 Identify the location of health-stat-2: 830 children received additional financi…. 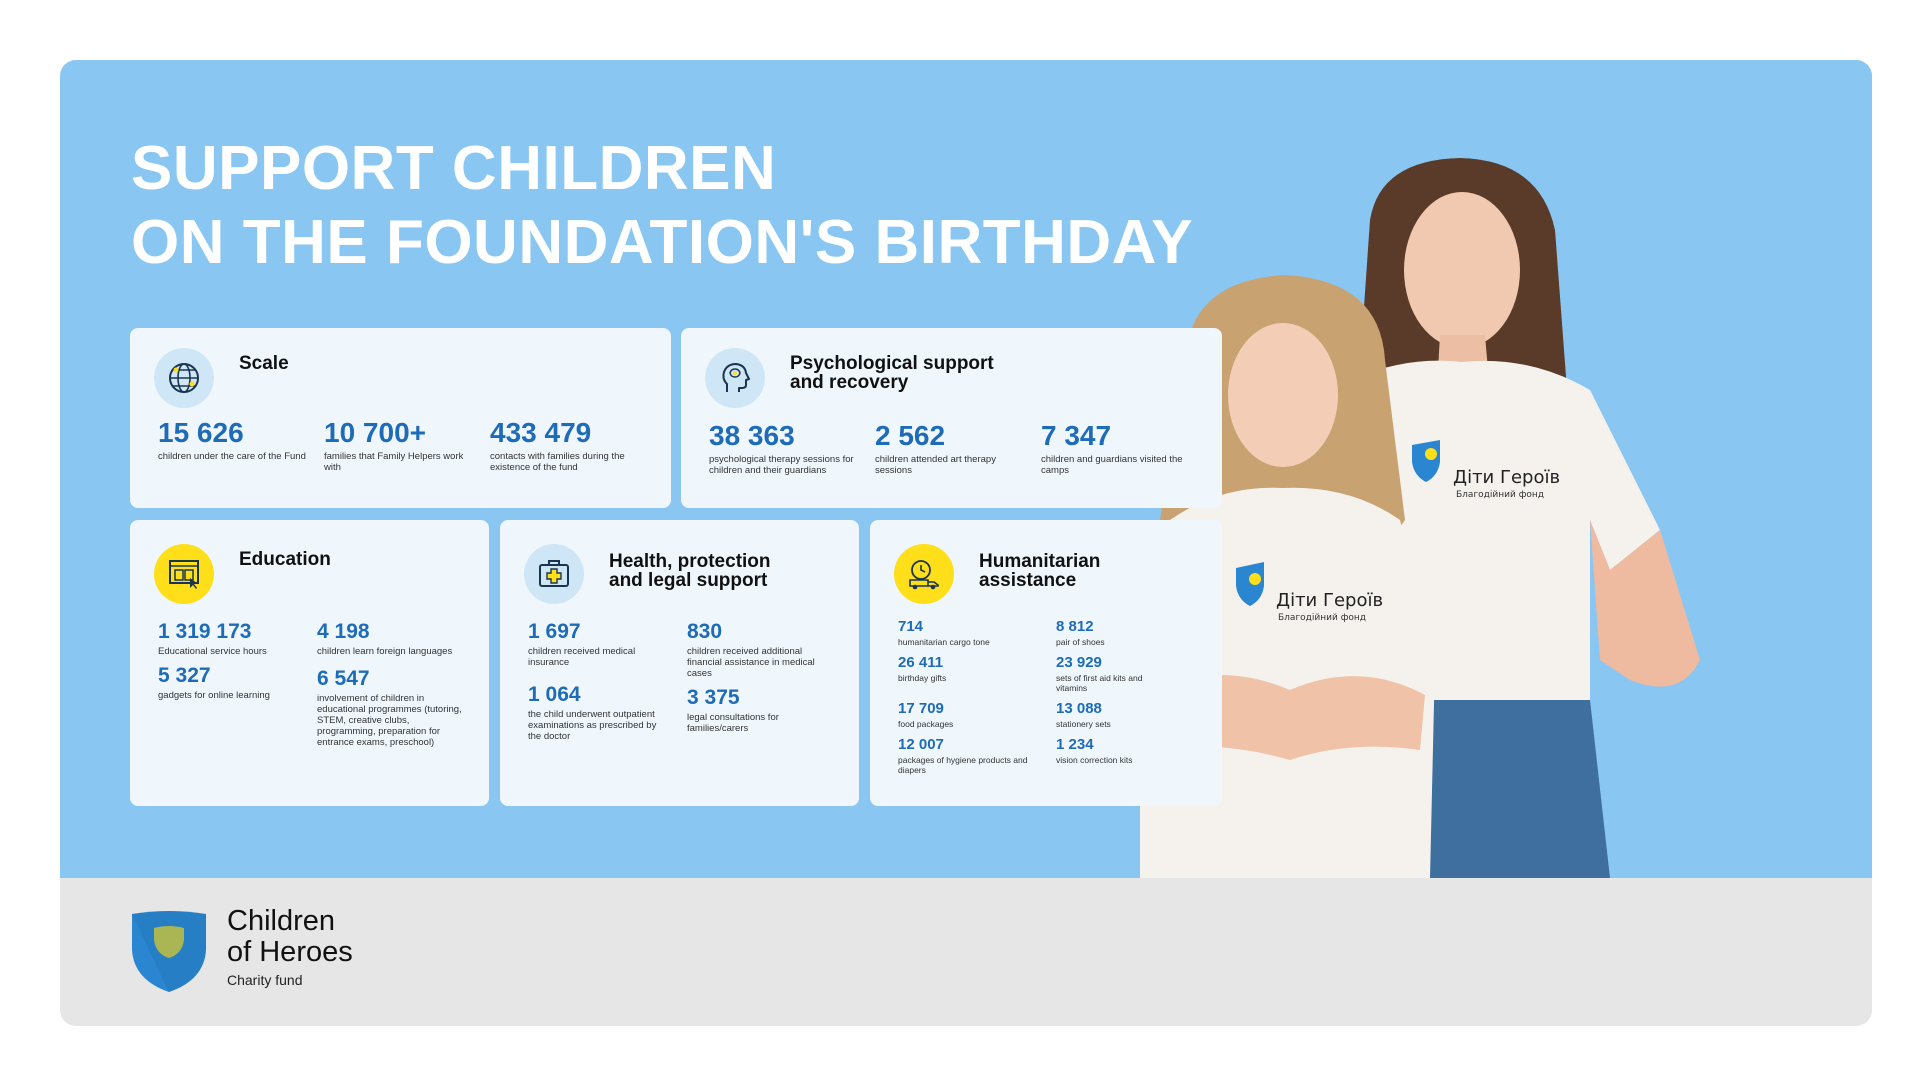
(751, 649).